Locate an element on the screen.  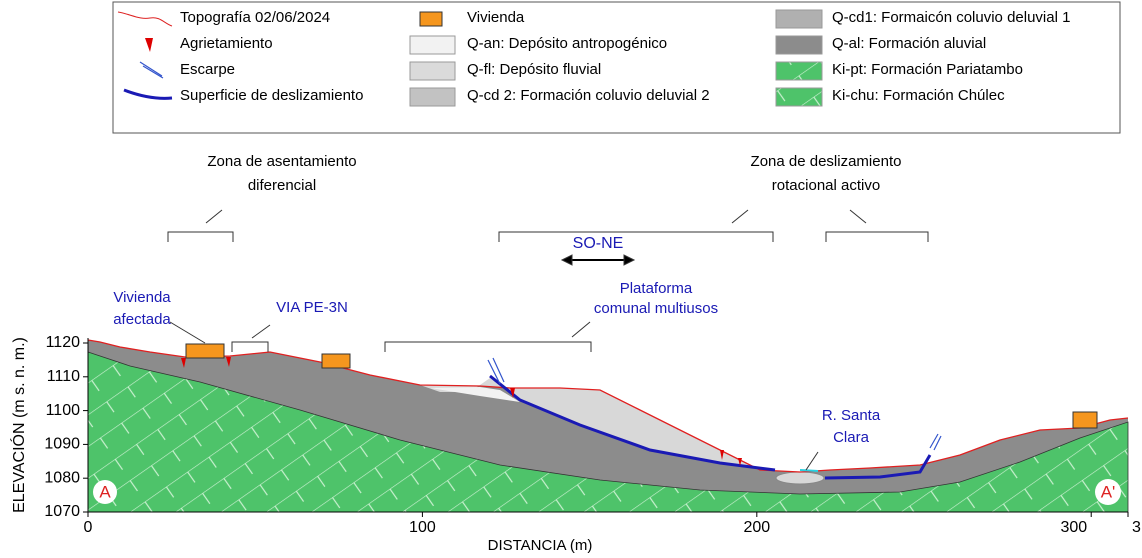
fluvial is located at coordinates (597, 424).